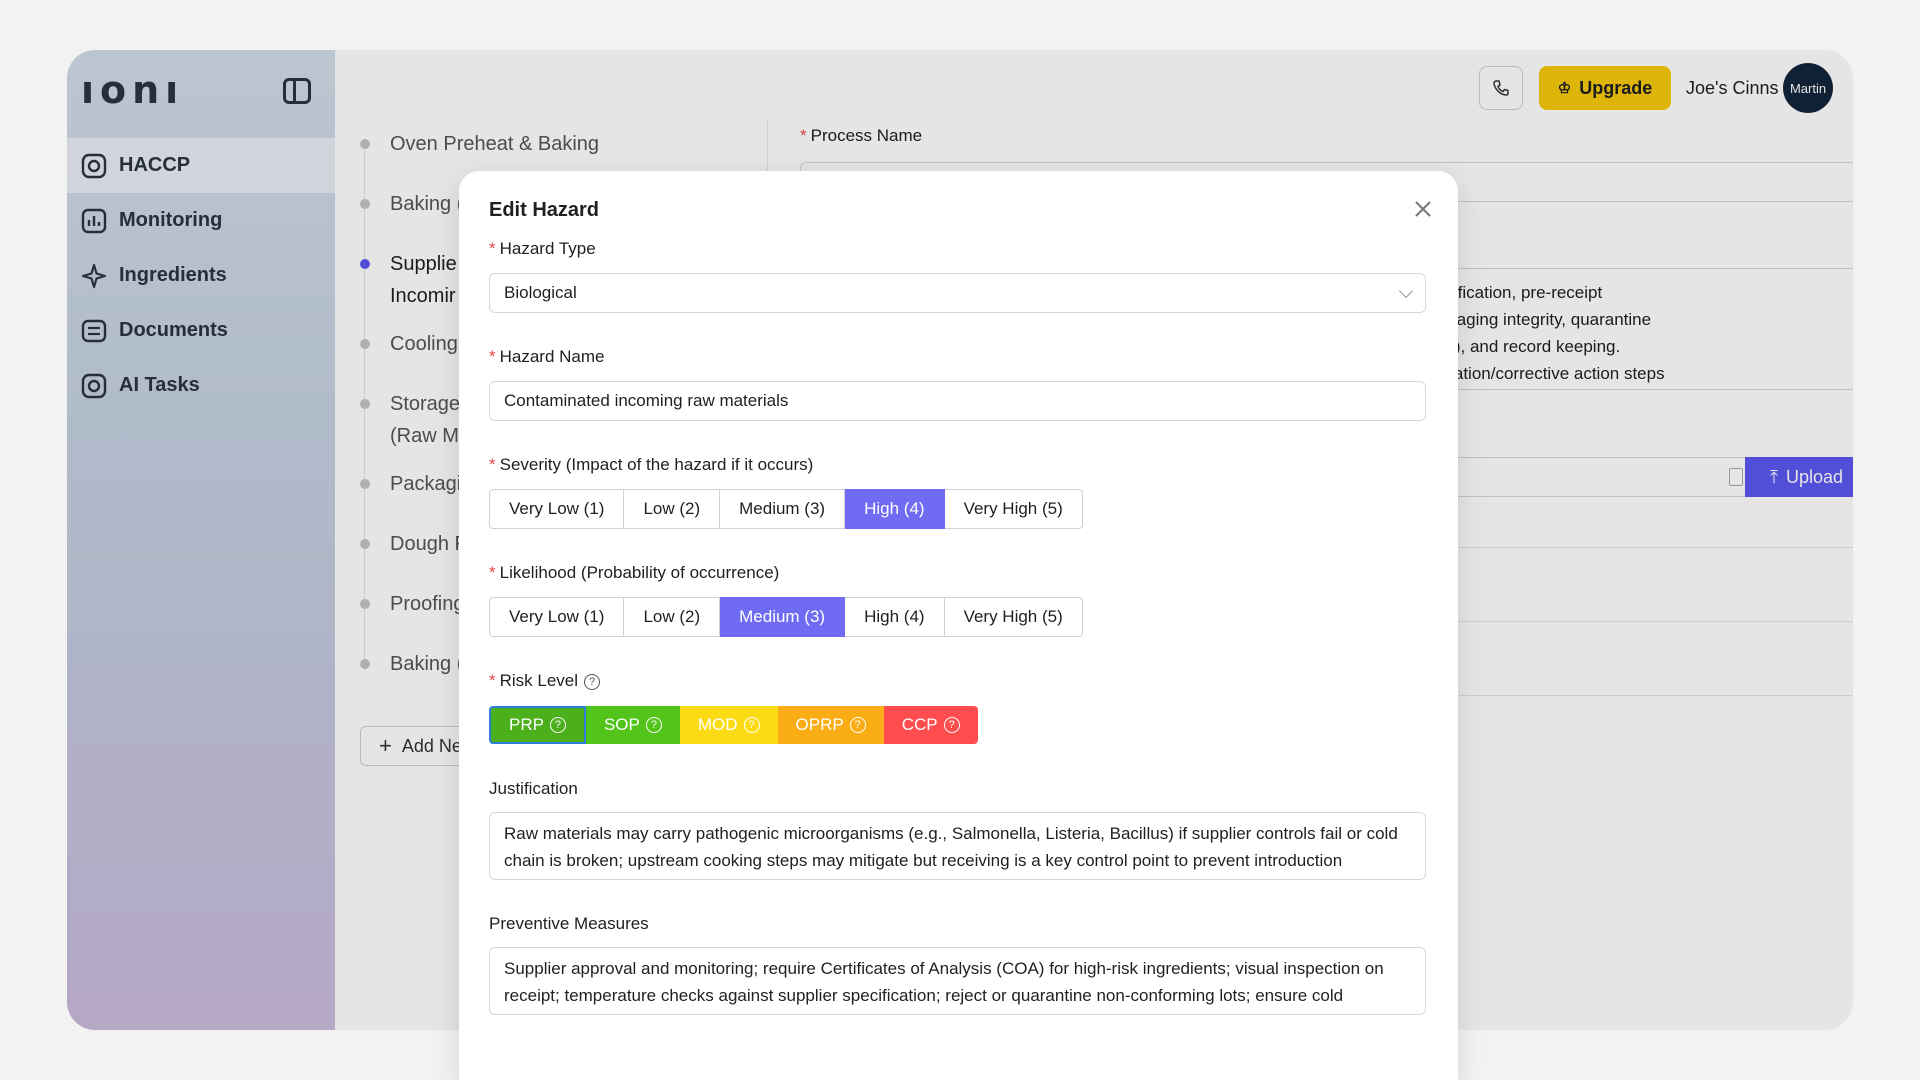 Image resolution: width=1920 pixels, height=1080 pixels. Describe the element at coordinates (201, 165) in the screenshot. I see `sidebar-item-haccp: HACCP` at that location.